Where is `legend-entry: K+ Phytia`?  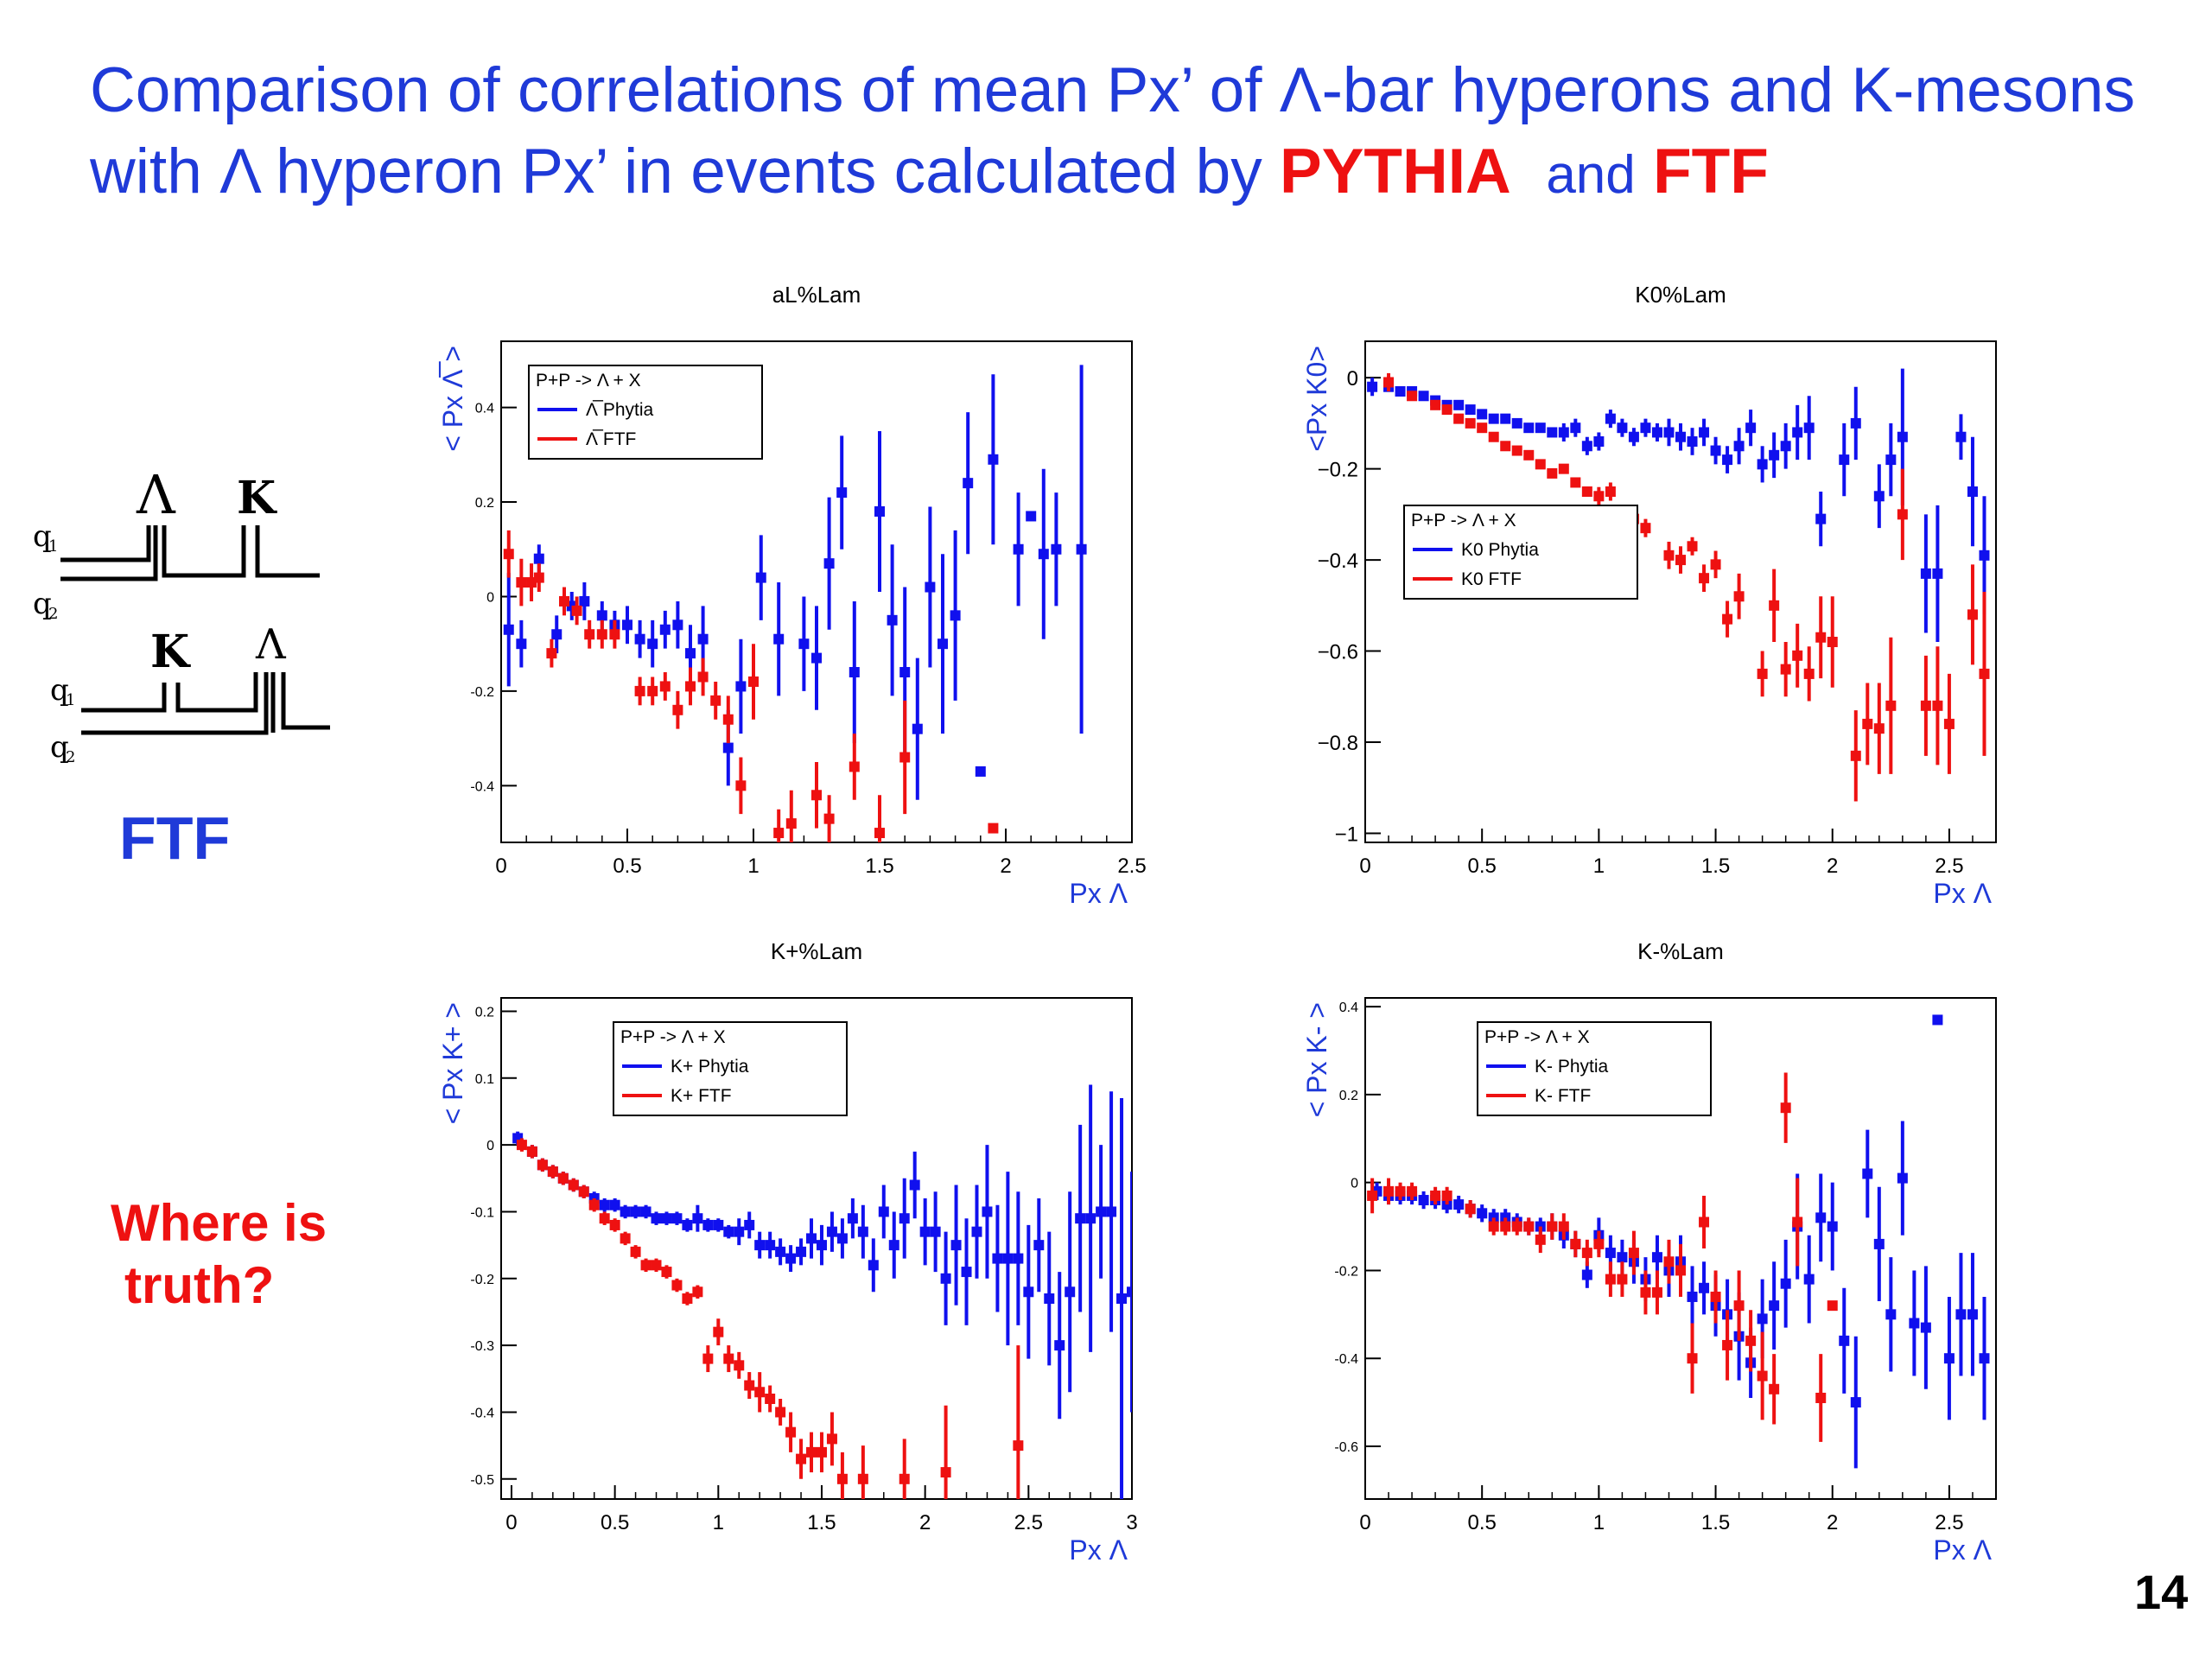
legend-entry: K+ Phytia is located at coordinates (710, 1067).